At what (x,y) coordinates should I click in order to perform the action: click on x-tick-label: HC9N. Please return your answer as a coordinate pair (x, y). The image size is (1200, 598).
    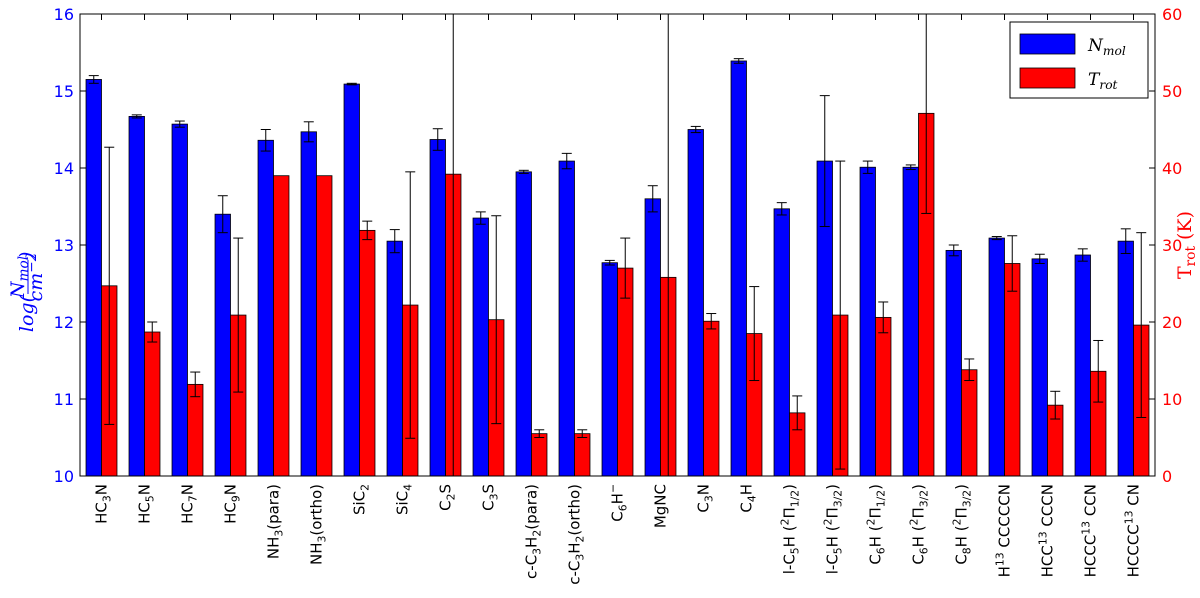
    Looking at the image, I should click on (232, 504).